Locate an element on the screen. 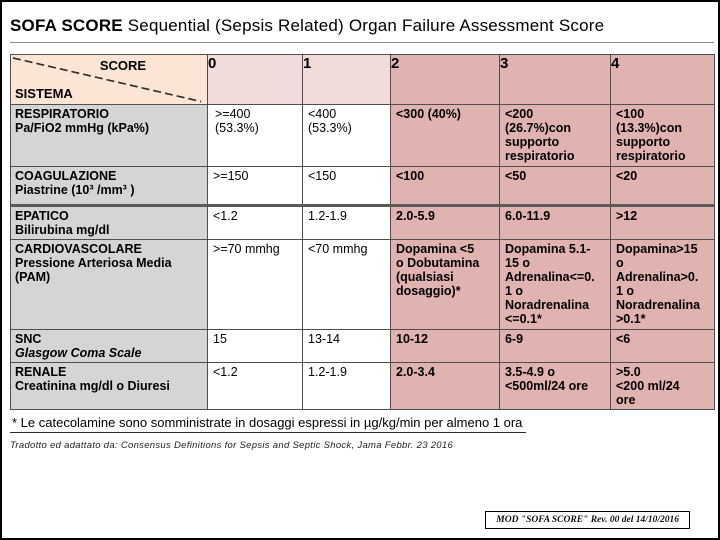 The width and height of the screenshot is (720, 540). score-value-cell: >5.0 <200 ml/24 ore is located at coordinates (662, 386).